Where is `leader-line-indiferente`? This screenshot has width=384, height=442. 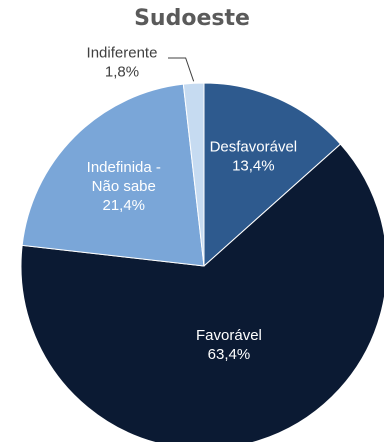 leader-line-indiferente is located at coordinates (181, 69).